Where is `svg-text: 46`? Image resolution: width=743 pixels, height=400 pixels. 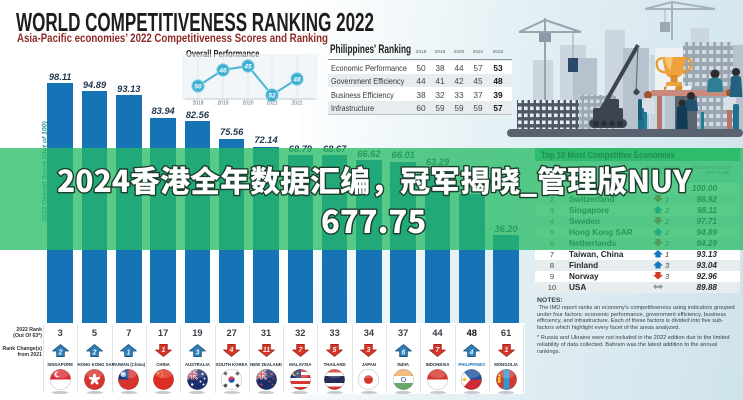
svg-text: 46 is located at coordinates (222, 70).